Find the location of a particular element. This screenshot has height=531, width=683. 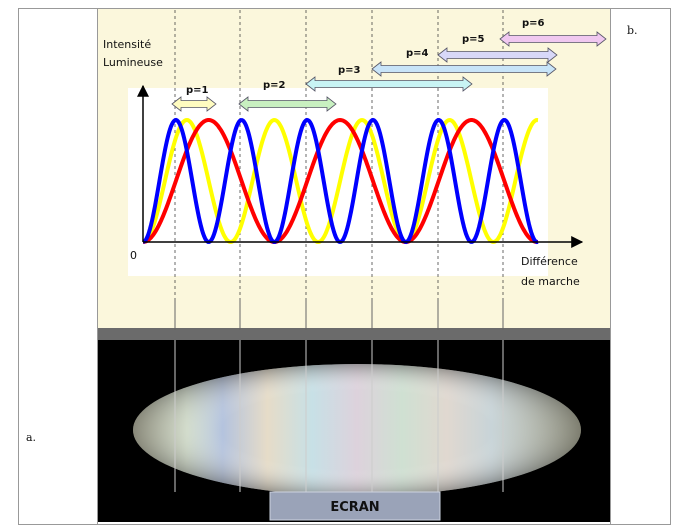

x-axis-label: de marche is located at coordinates (550, 281).